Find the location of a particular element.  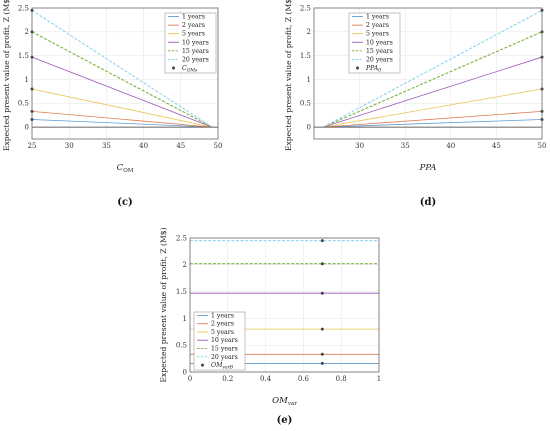

series-line-20-years is located at coordinates (122, 68).